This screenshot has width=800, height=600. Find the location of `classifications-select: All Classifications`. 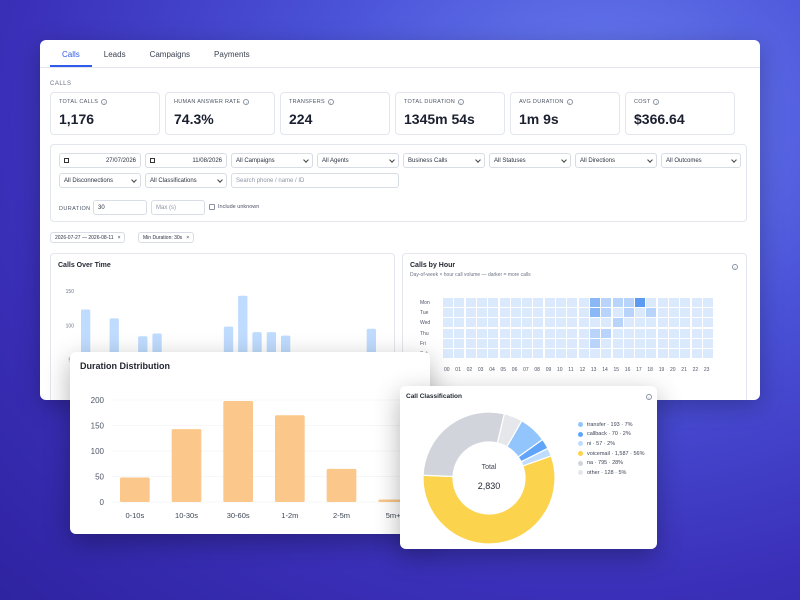

classifications-select: All Classifications is located at coordinates (186, 180).